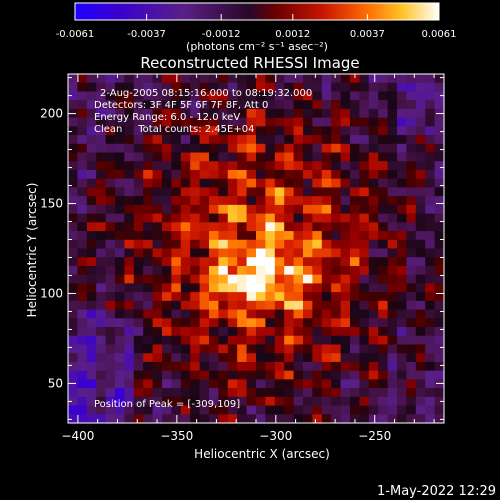  What do you see at coordinates (174, 129) in the screenshot?
I see `annotation-clean-counts: Clean Total counts: 2.45E+04` at bounding box center [174, 129].